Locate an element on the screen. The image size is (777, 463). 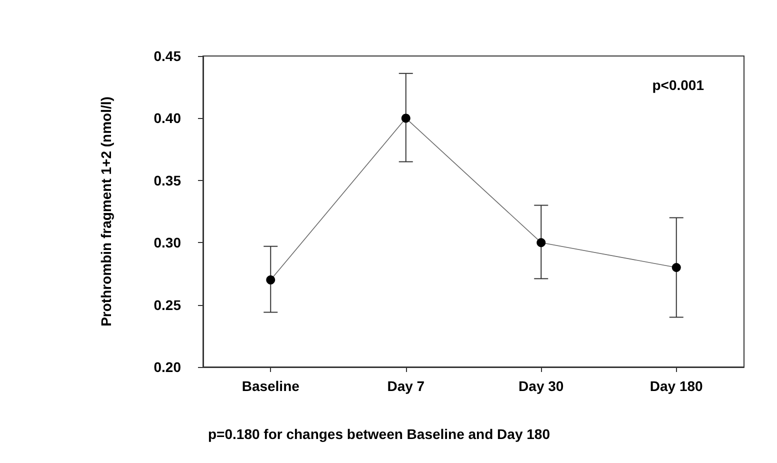
y-tick-label: 0.40 is located at coordinates (168, 118).